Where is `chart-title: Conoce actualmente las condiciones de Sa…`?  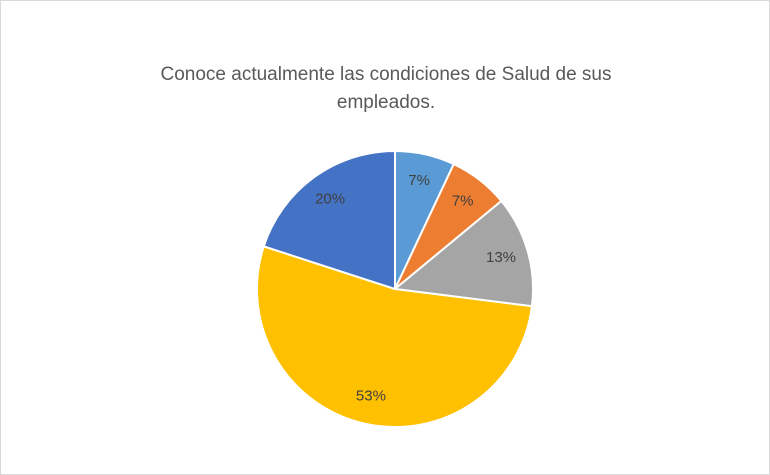
chart-title: Conoce actualmente las condiciones de Sa… is located at coordinates (386, 88).